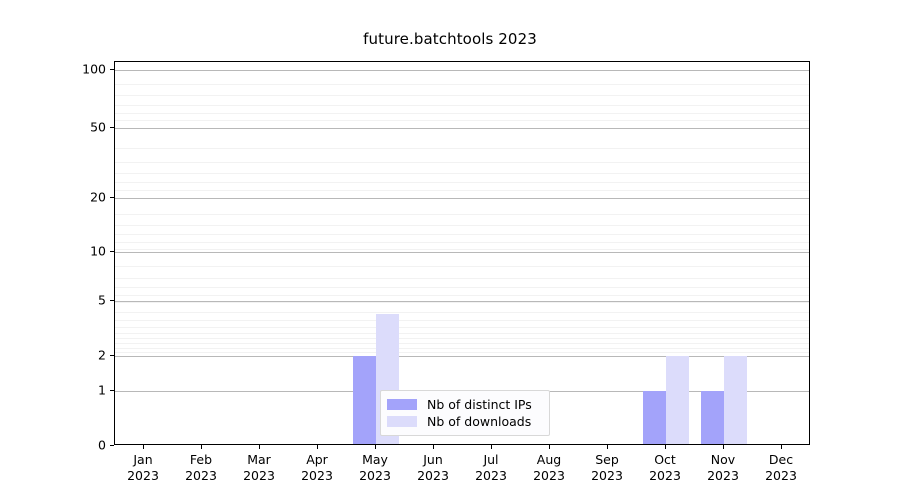 This screenshot has height=500, width=900. I want to click on x-axis-tick-label: Jul 2023, so click(491, 468).